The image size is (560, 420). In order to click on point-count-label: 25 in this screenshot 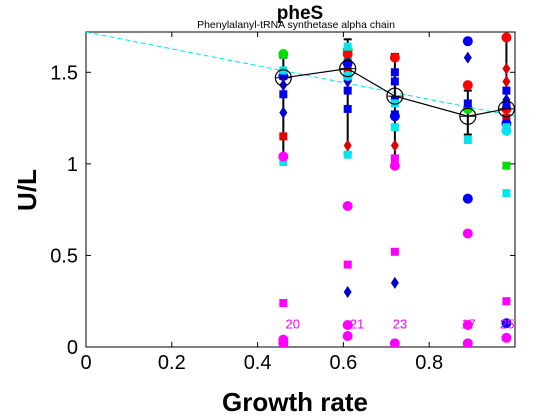, I will do `click(507, 324)`.